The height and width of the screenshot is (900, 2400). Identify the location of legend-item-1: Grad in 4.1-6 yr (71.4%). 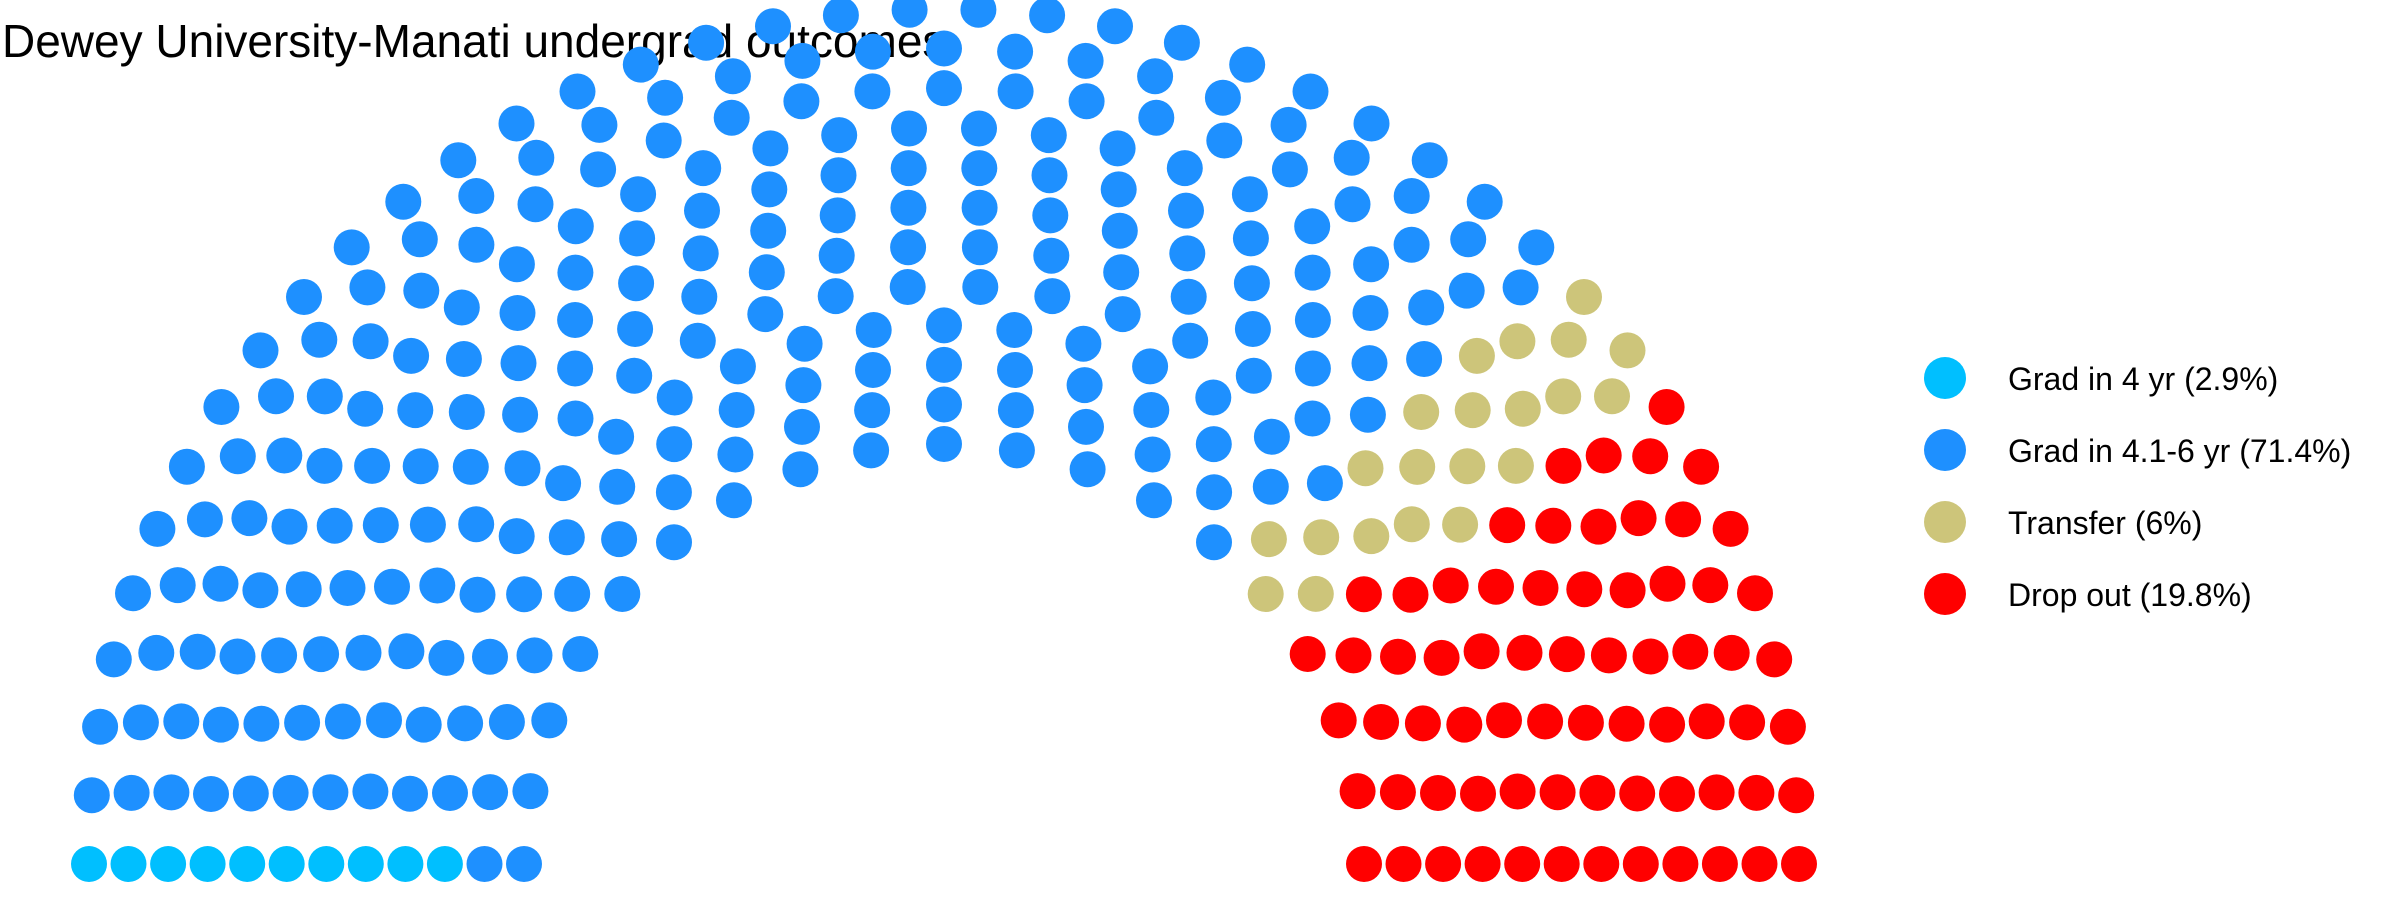
(2162, 465).